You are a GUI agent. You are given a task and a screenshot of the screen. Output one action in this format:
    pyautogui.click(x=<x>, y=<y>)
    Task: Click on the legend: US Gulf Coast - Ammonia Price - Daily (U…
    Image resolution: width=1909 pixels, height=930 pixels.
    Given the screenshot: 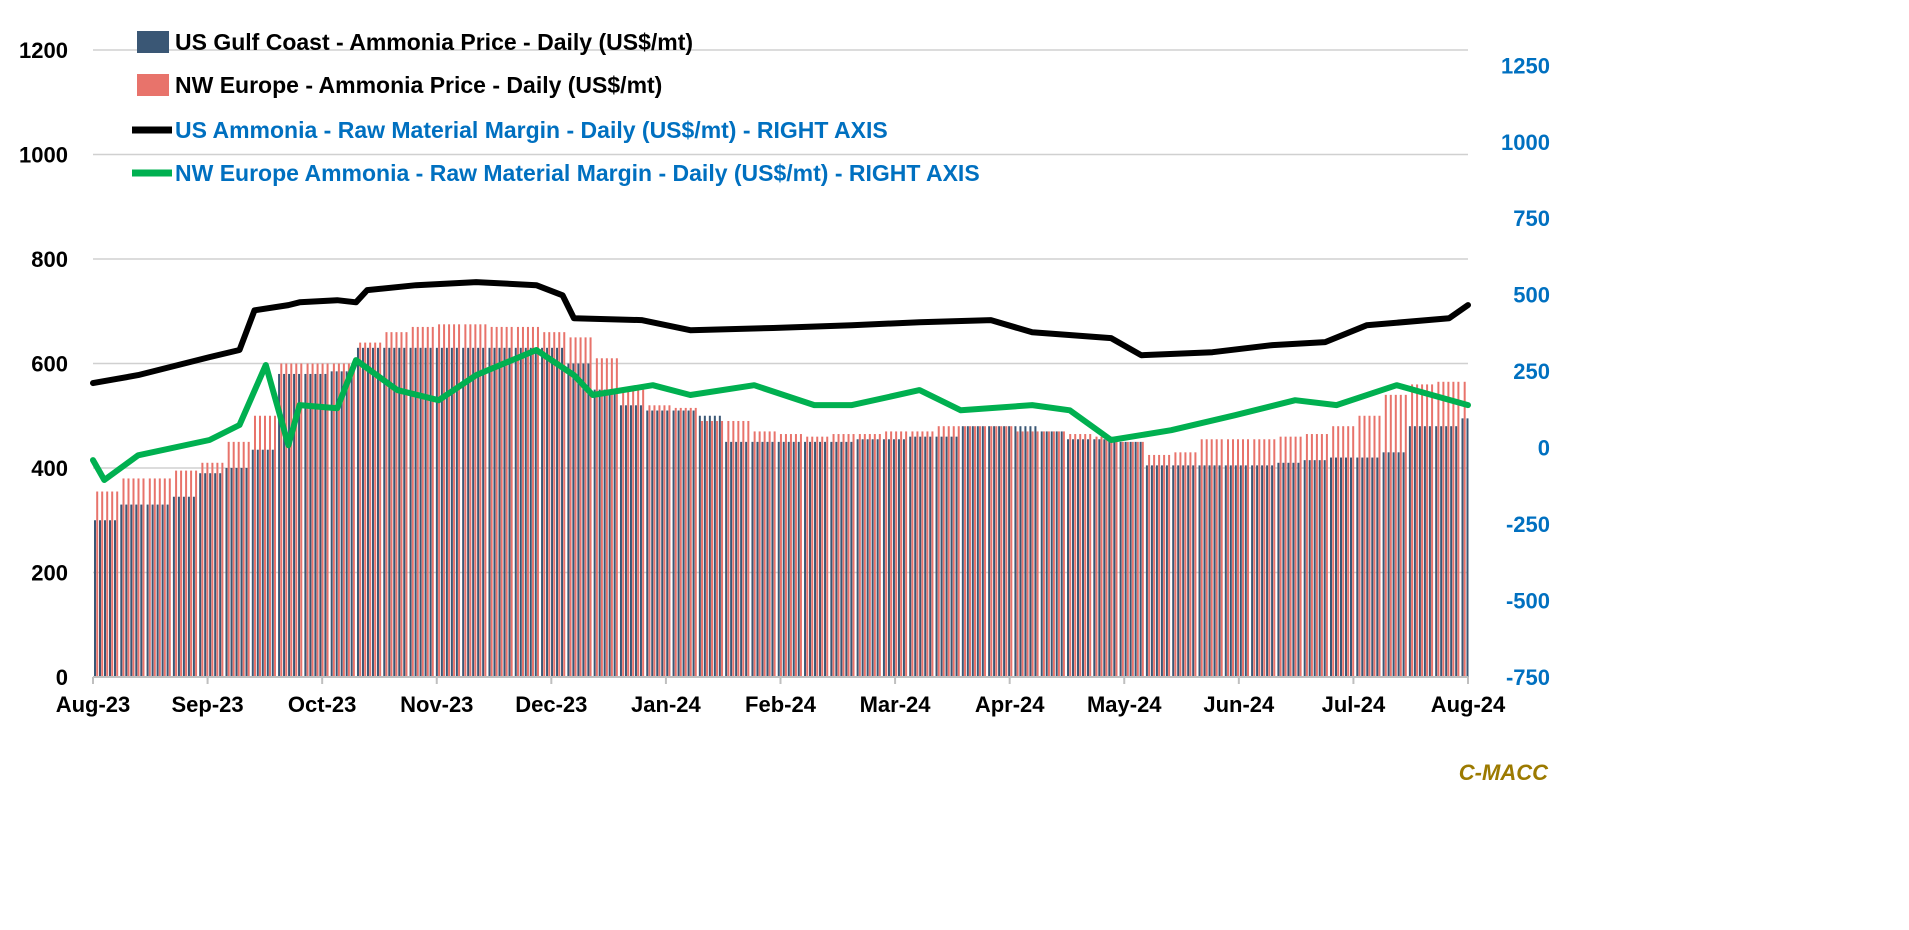 What is the action you would take?
    pyautogui.click(x=556, y=107)
    